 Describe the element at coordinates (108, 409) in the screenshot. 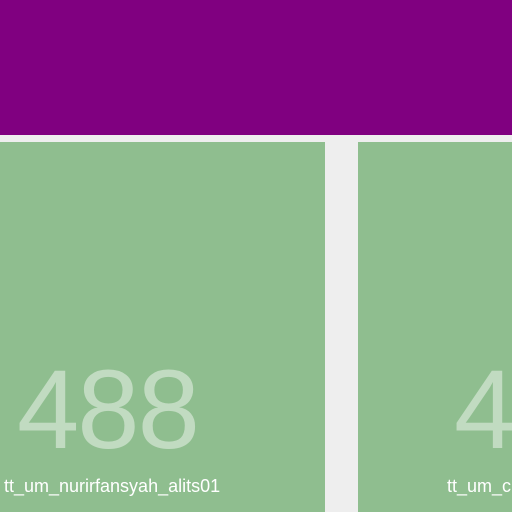

I see `tile-count: 488` at that location.